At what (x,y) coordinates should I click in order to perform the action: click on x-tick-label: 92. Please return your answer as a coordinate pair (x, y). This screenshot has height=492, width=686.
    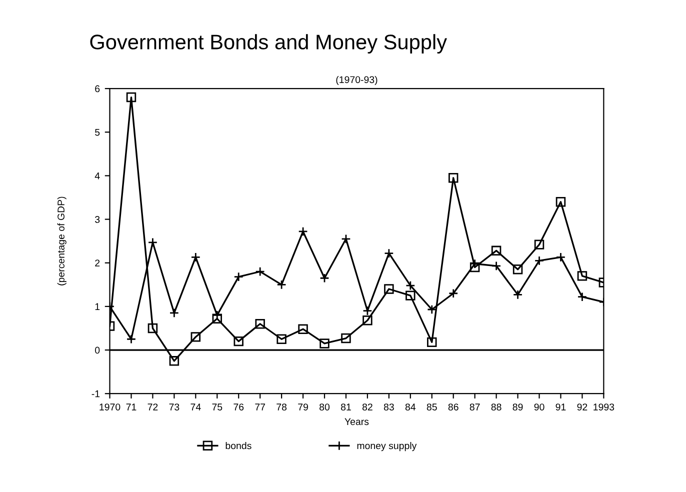
    Looking at the image, I should click on (582, 407).